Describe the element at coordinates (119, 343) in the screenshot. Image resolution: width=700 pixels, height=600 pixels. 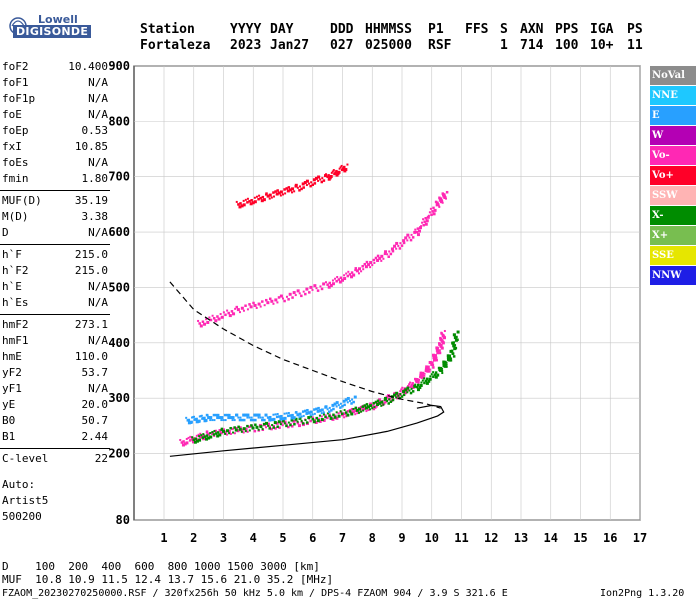
I see `y-tick-label: 400` at that location.